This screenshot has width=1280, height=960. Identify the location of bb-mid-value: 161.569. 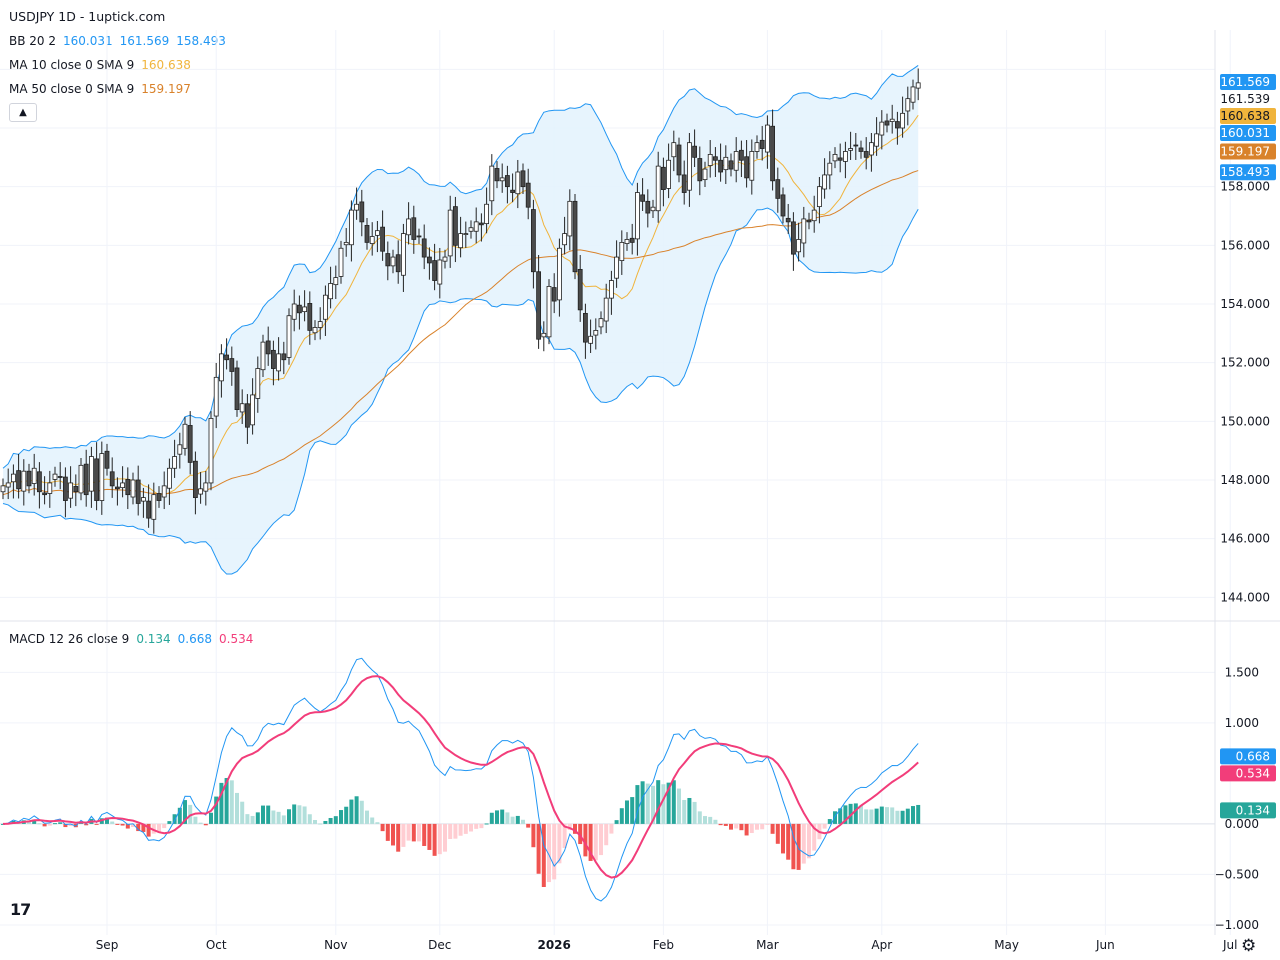
(144, 41).